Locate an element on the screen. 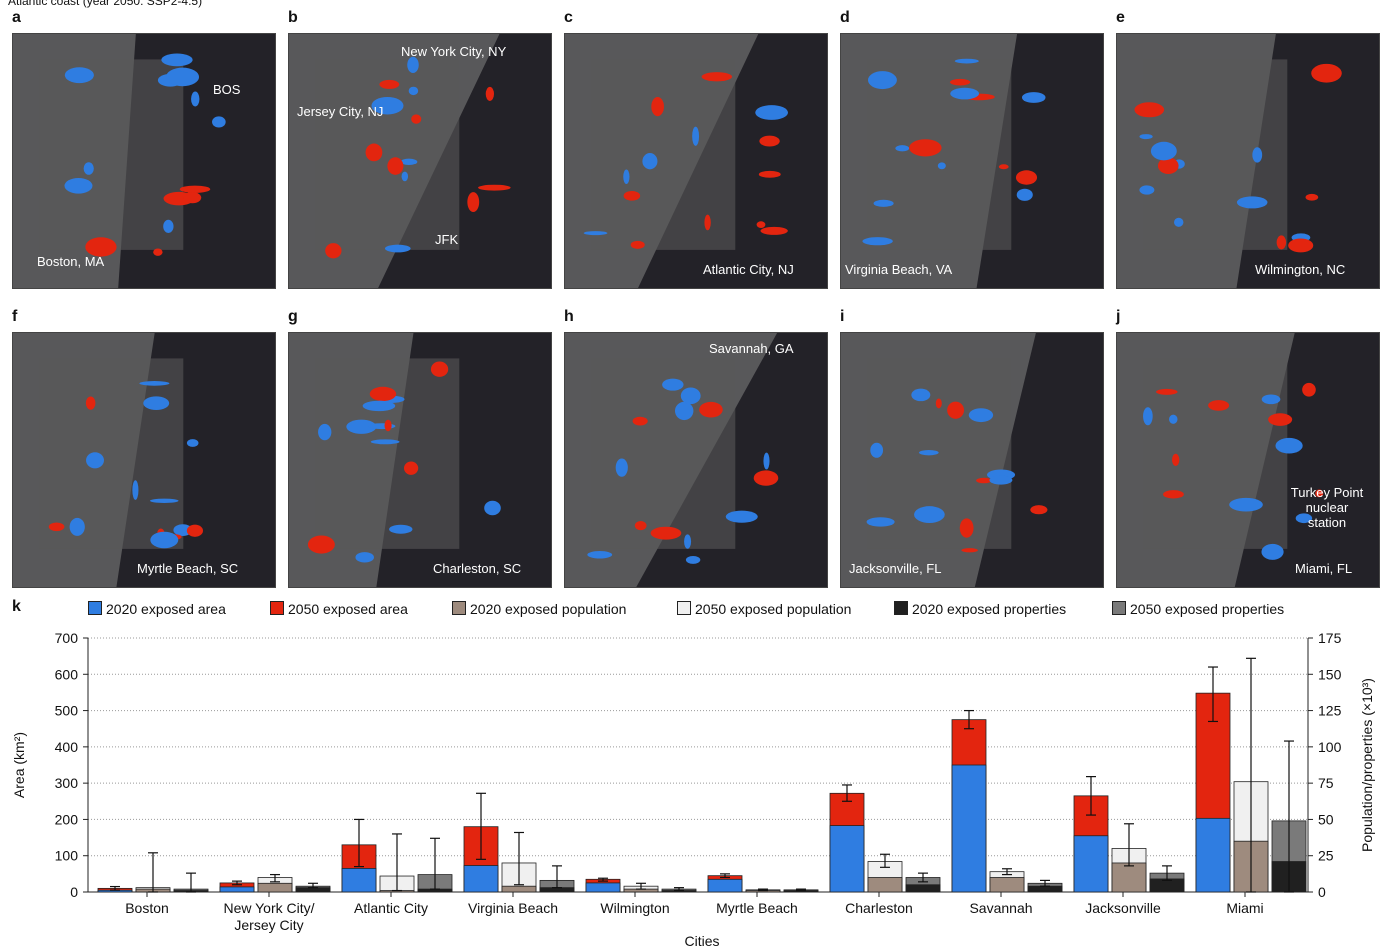 This screenshot has width=1381, height=948. bar-properties-2020 is located at coordinates (1045, 889).